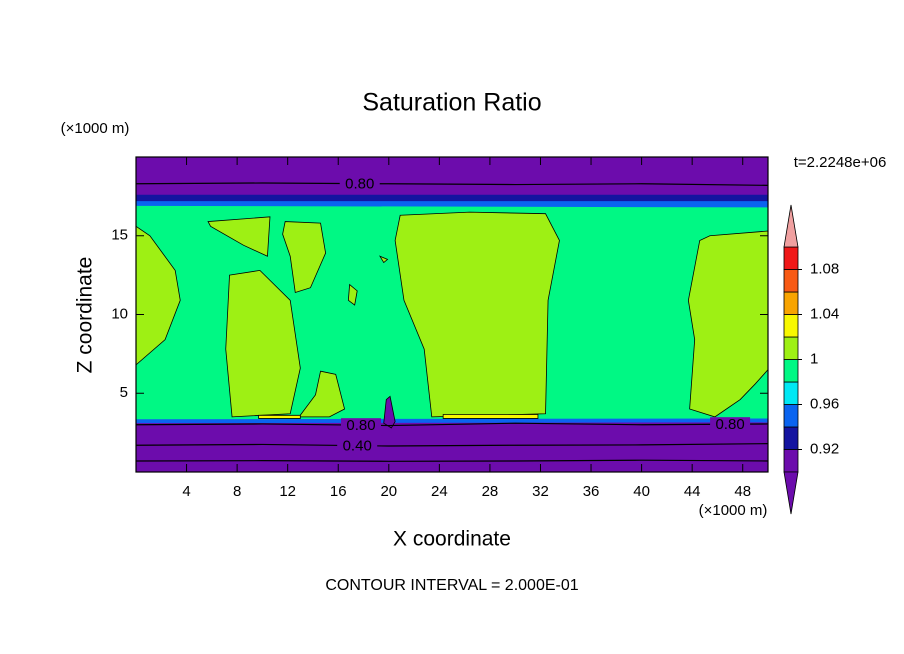  Describe the element at coordinates (388, 491) in the screenshot. I see `x-tick-label: 20` at that location.